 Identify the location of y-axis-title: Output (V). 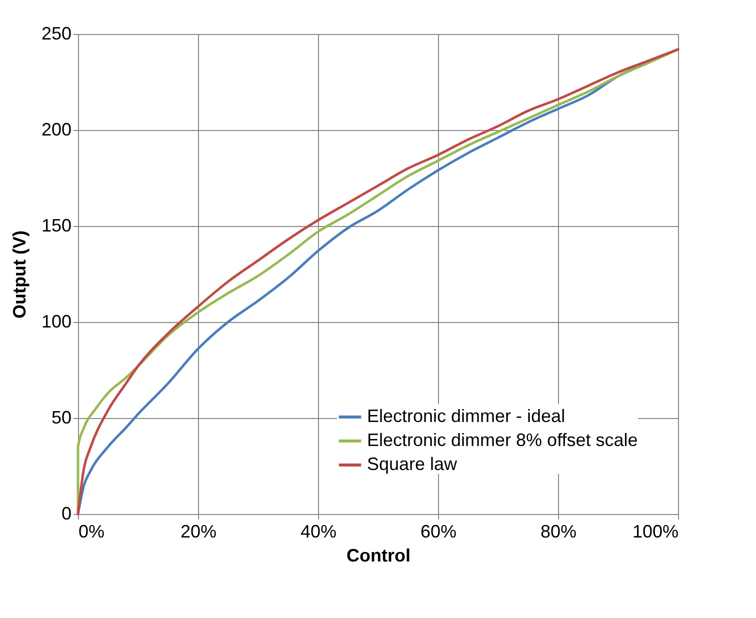
(19, 274).